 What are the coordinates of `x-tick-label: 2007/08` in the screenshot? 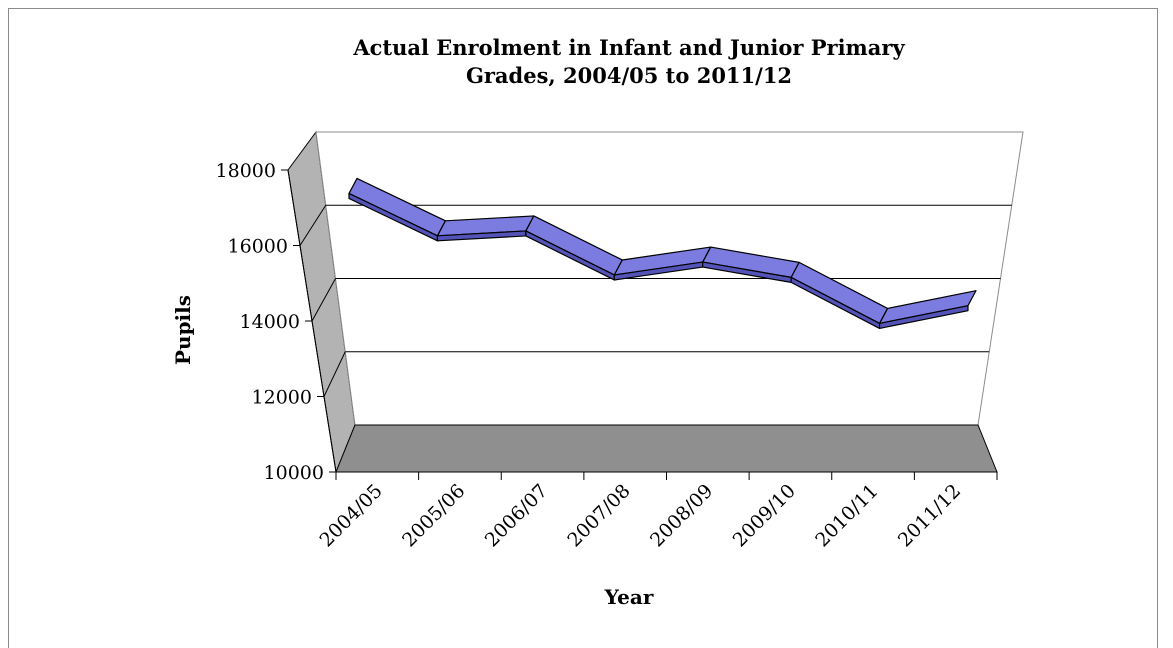 It's located at (598, 515).